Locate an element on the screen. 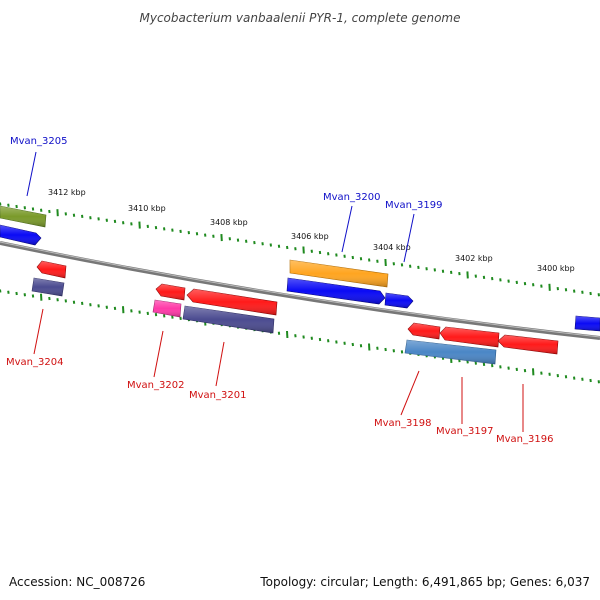 This screenshot has width=600, height=600. kbp-label-3400: 3400 kbp is located at coordinates (556, 268).